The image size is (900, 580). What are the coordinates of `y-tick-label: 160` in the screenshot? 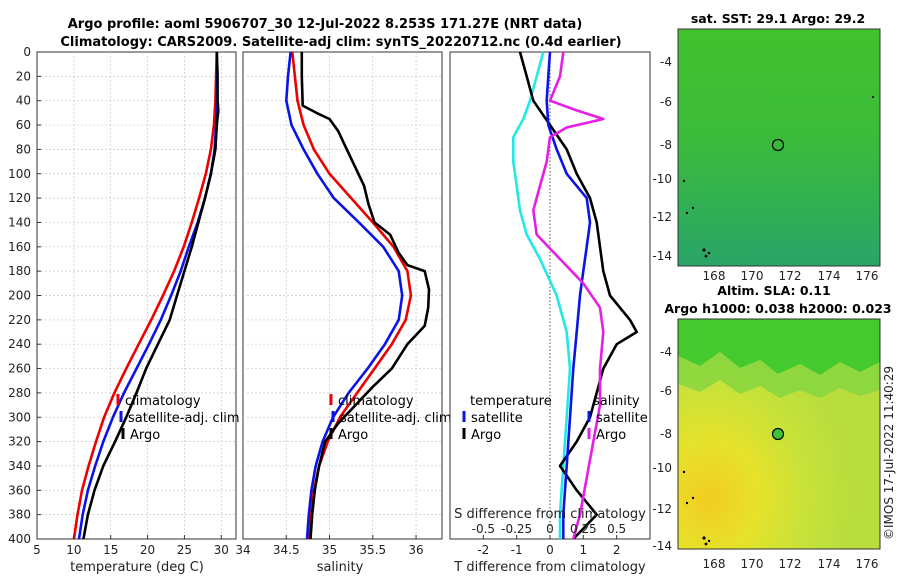 It's located at (19, 247).